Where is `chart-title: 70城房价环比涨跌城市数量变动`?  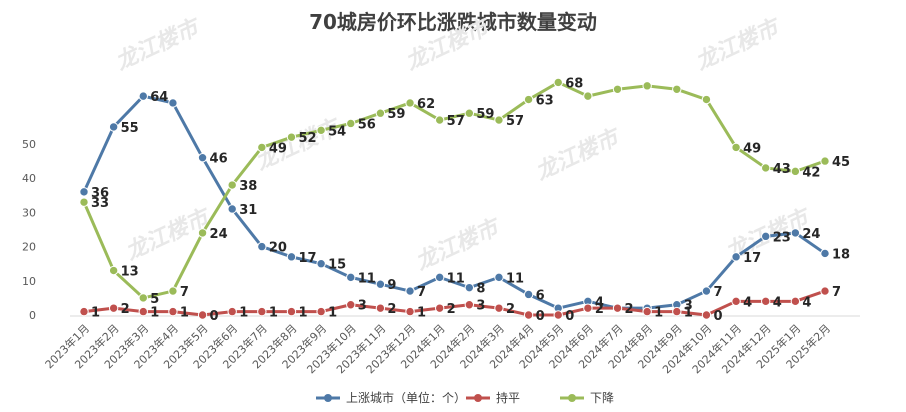
chart-title: 70城房价环比涨跌城市数量变动 is located at coordinates (453, 22).